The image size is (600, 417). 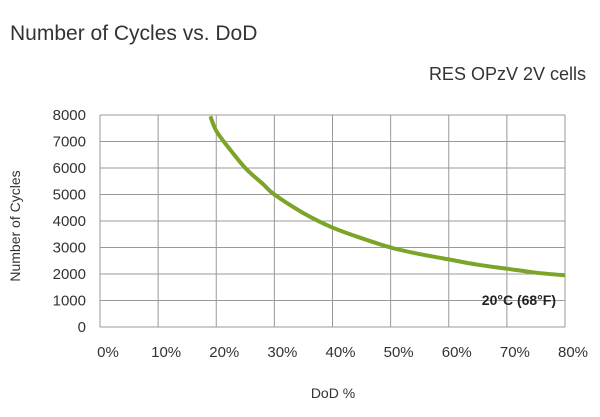 I want to click on y-tick-label: 6000, so click(x=69, y=168).